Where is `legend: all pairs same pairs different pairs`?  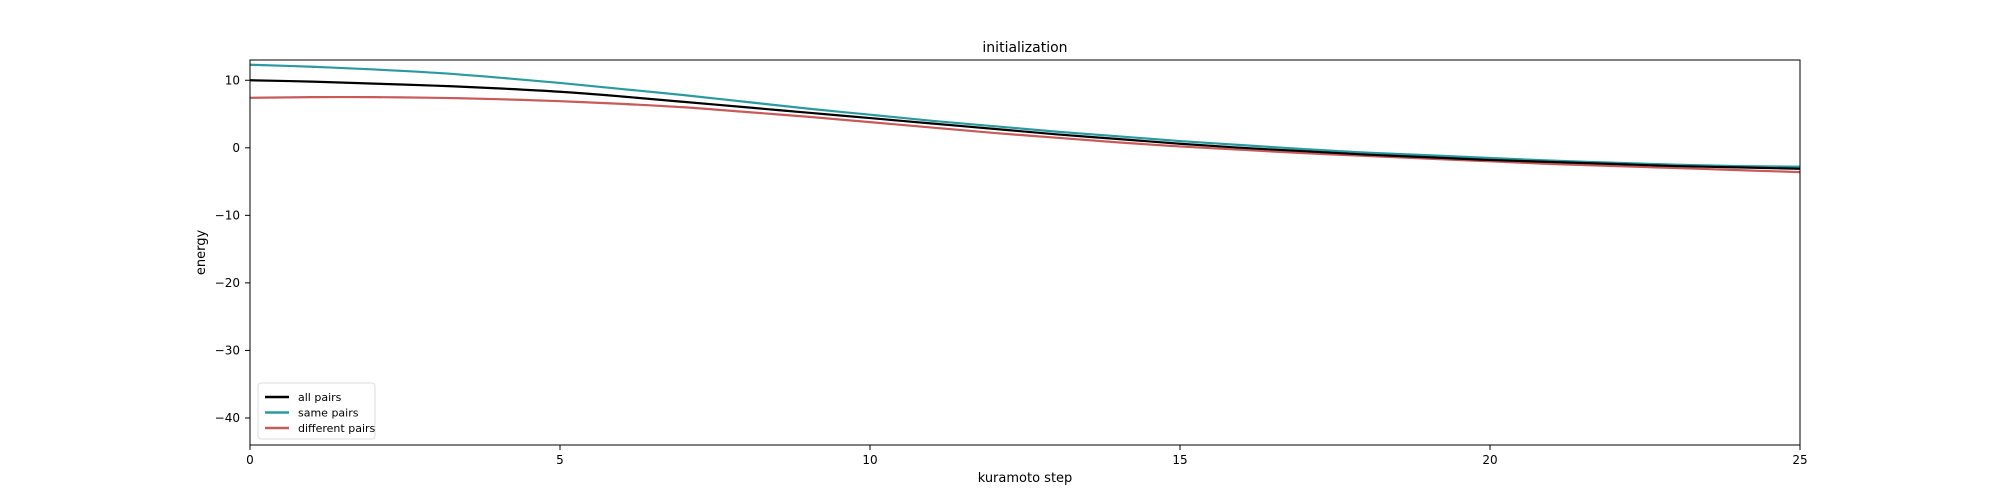
legend: all pairs same pairs different pairs is located at coordinates (316, 411).